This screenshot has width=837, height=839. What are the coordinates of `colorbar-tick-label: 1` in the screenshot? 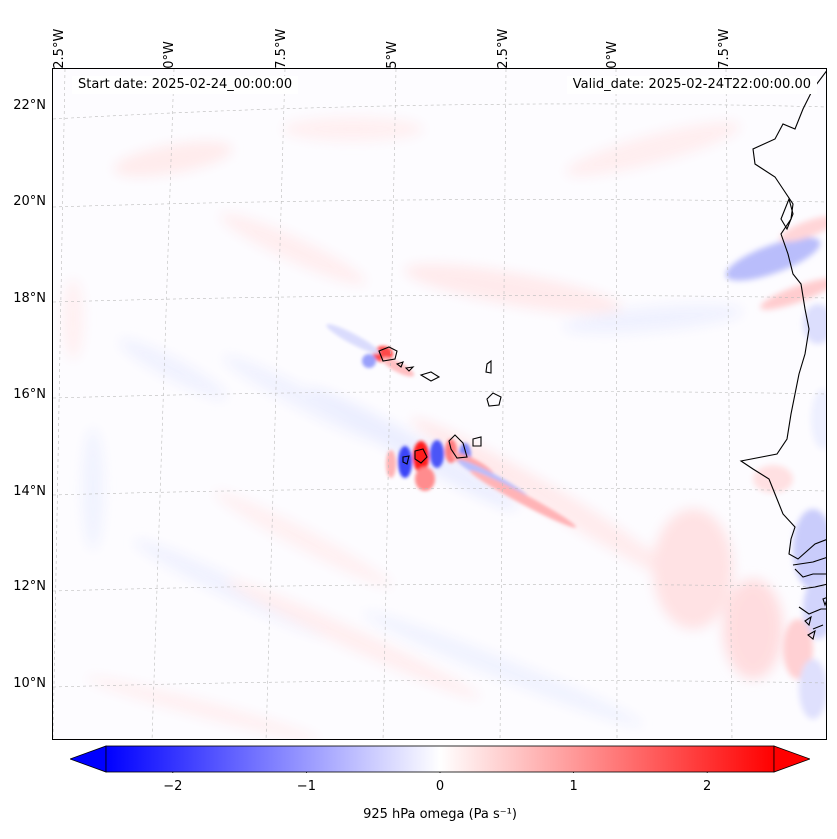 It's located at (573, 786).